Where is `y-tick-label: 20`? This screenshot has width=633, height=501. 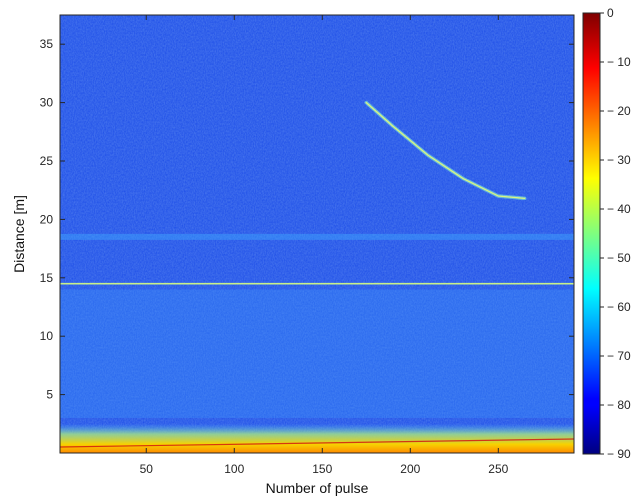
y-tick-label: 20 is located at coordinates (47, 219).